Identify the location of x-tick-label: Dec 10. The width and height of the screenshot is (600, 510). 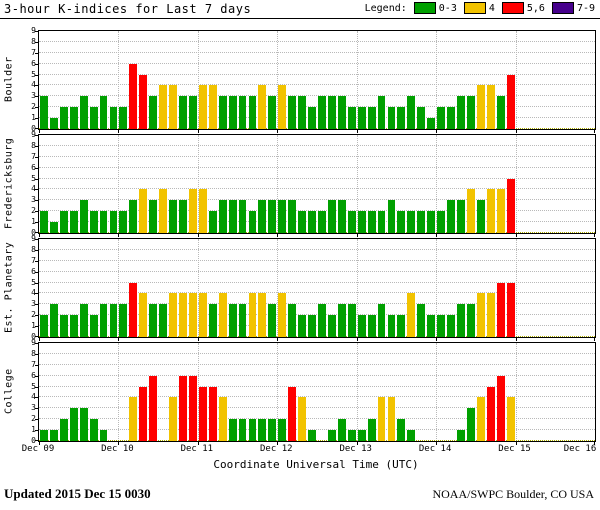
(117, 449).